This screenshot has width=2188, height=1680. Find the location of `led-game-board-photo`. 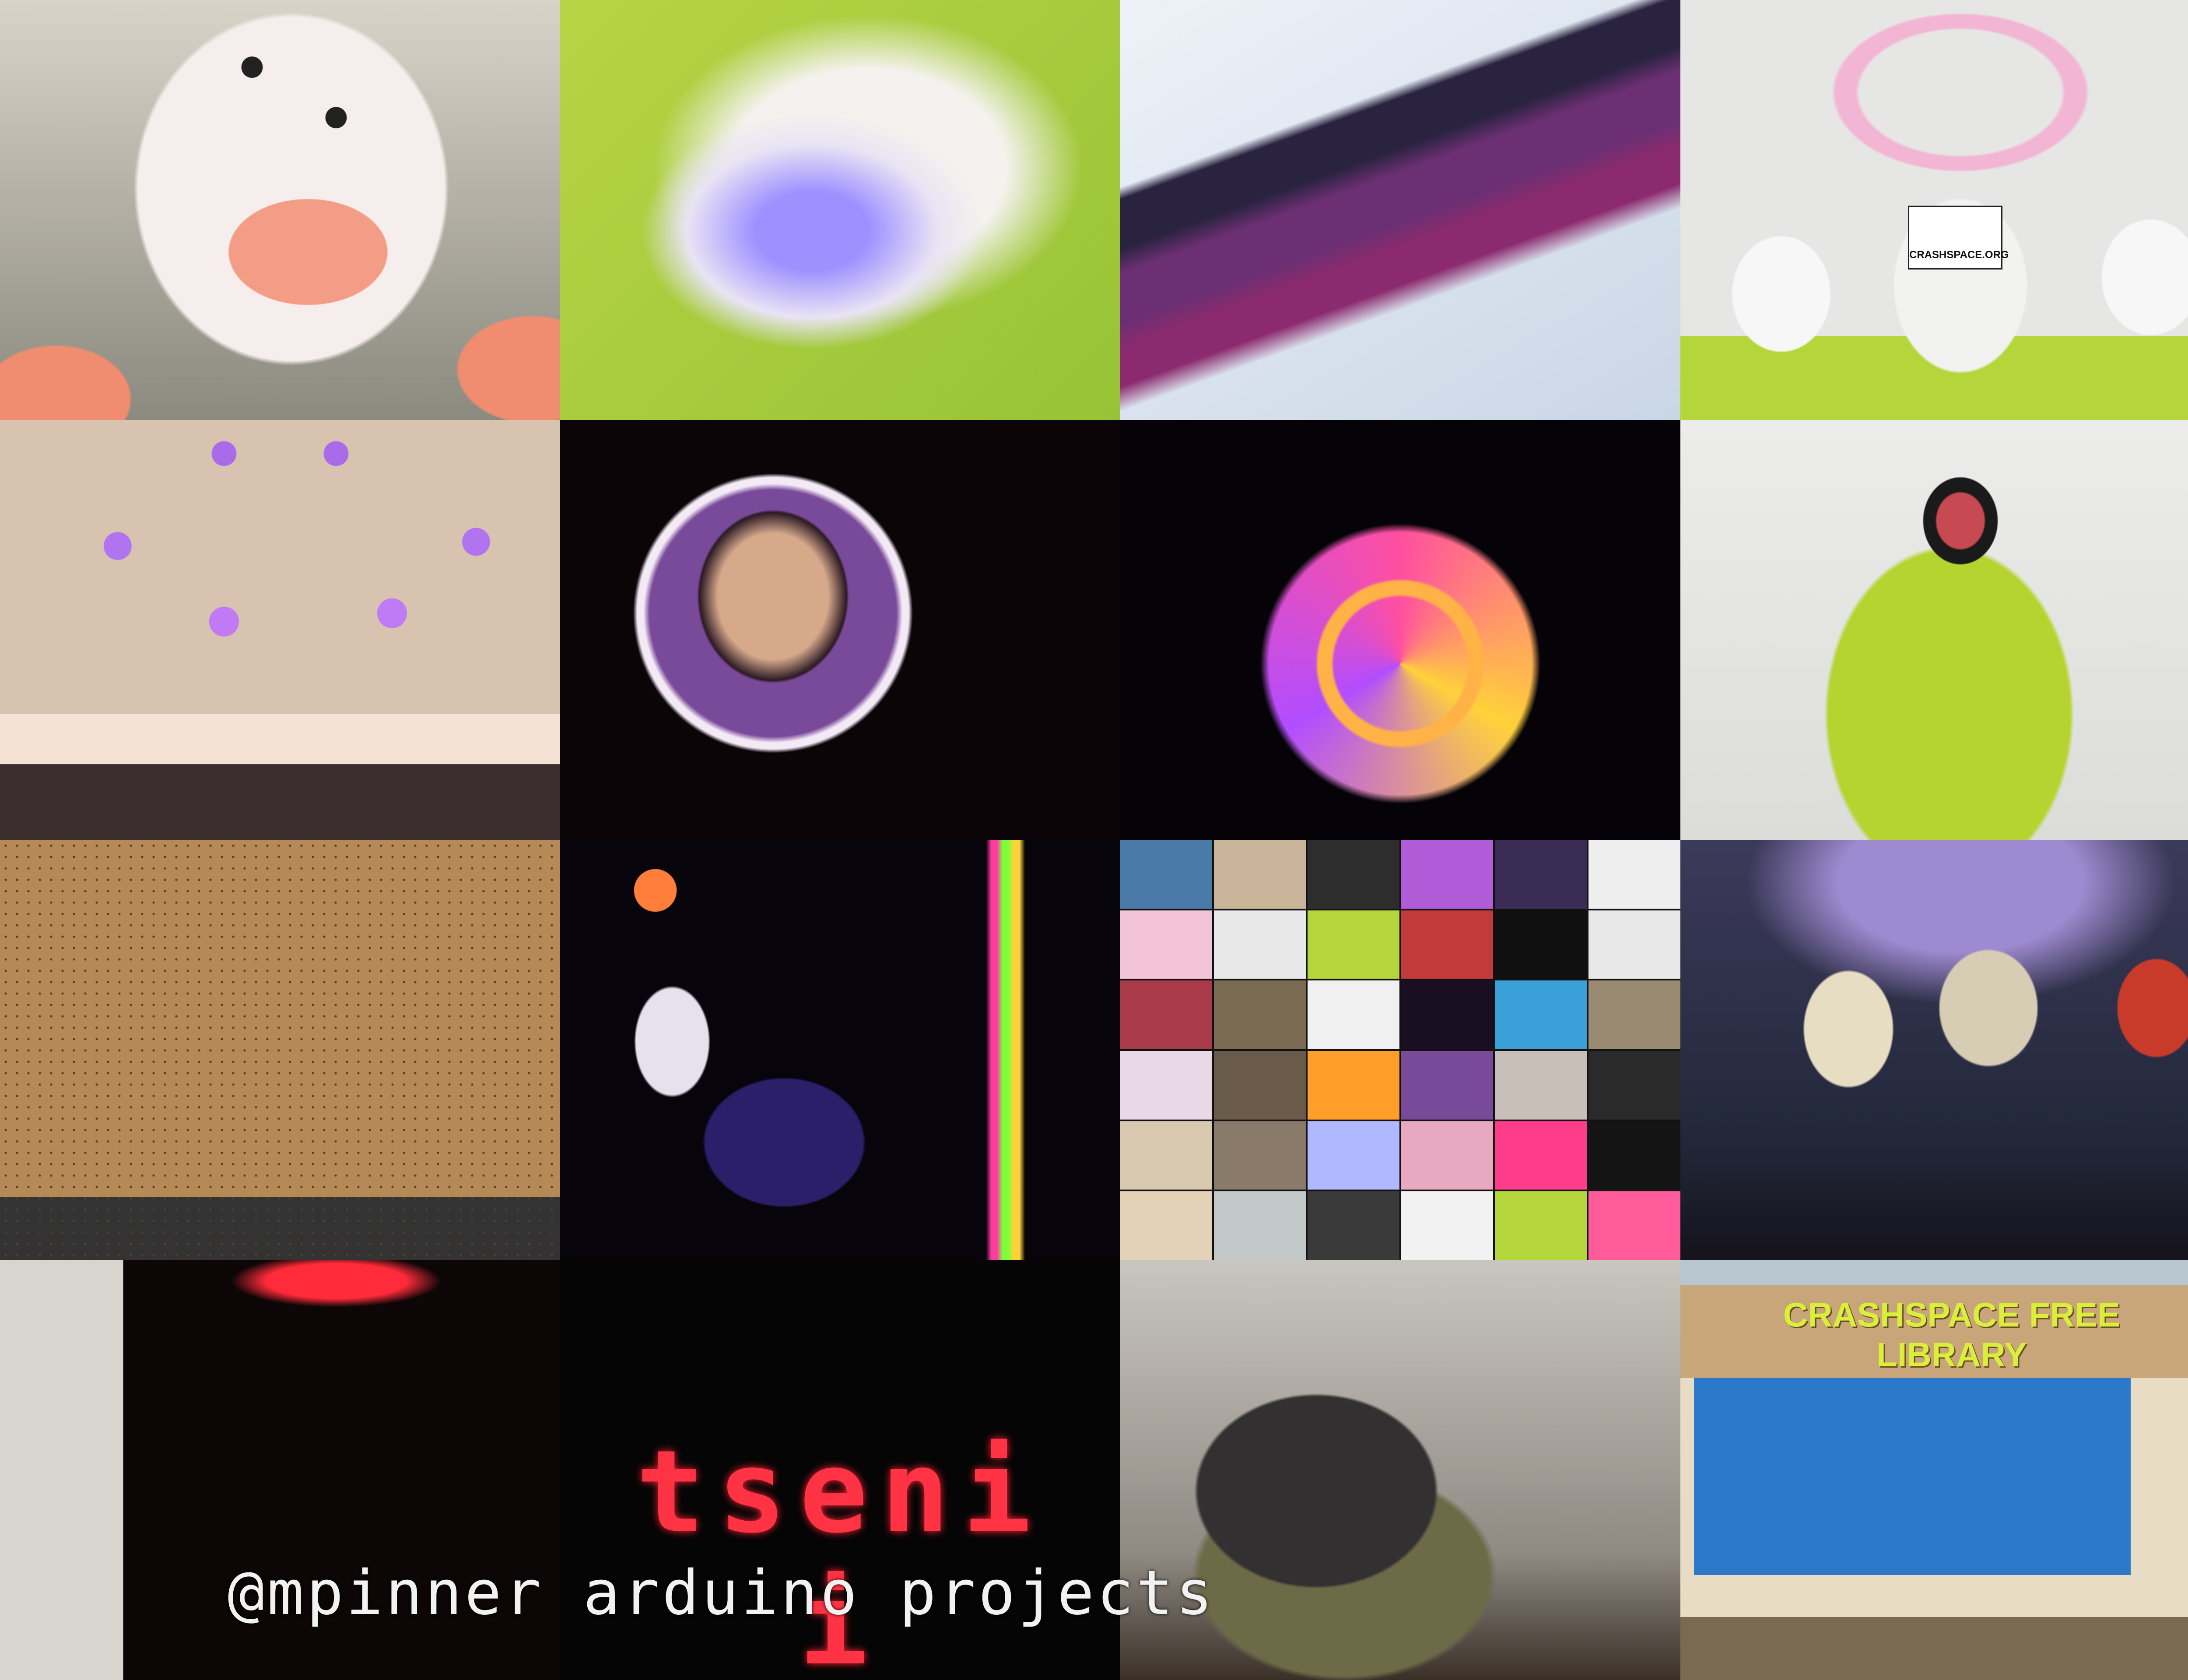

led-game-board-photo is located at coordinates (280, 630).